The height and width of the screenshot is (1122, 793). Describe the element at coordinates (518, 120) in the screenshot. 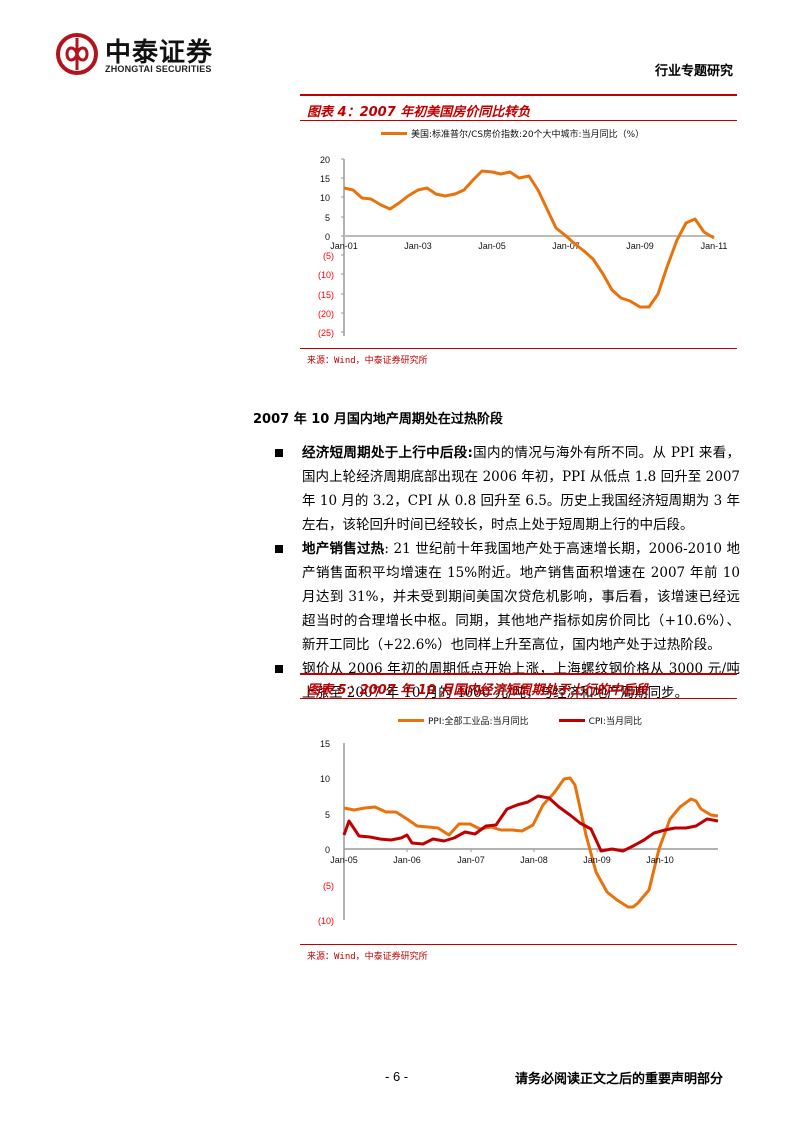

I see `figure4-title-divider` at that location.